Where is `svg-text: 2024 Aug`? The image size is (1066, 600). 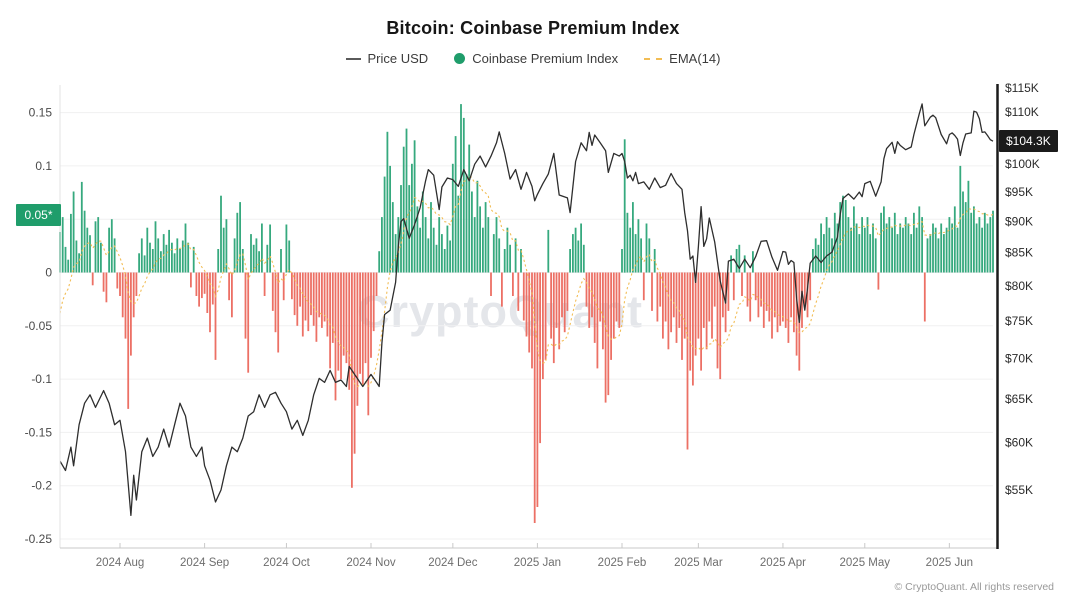 svg-text: 2024 Aug is located at coordinates (120, 563).